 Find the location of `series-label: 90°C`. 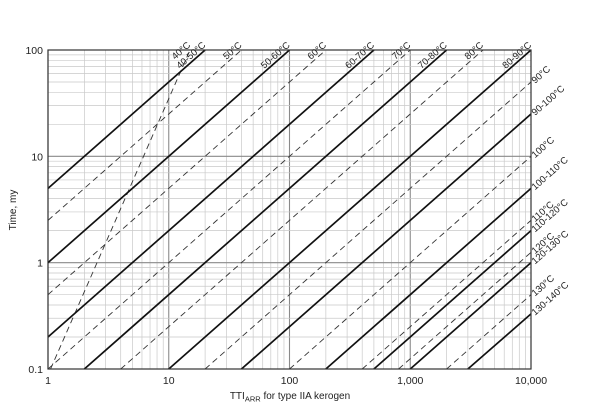

series-label: 90°C is located at coordinates (541, 75).